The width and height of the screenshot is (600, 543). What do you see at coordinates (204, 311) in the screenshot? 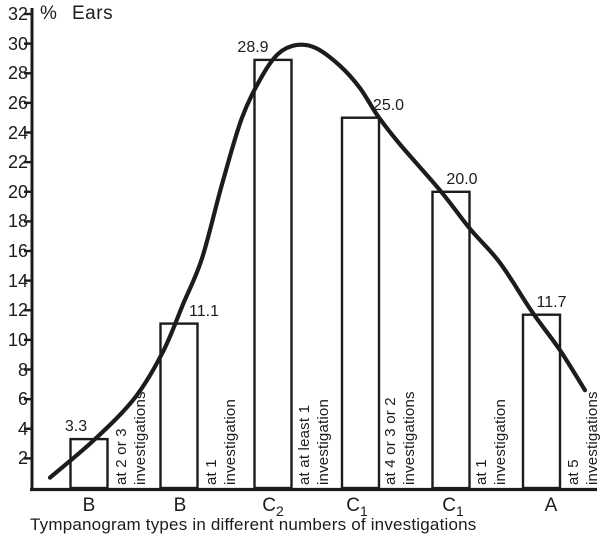
I see `bar-value-label: 11.1` at bounding box center [204, 311].